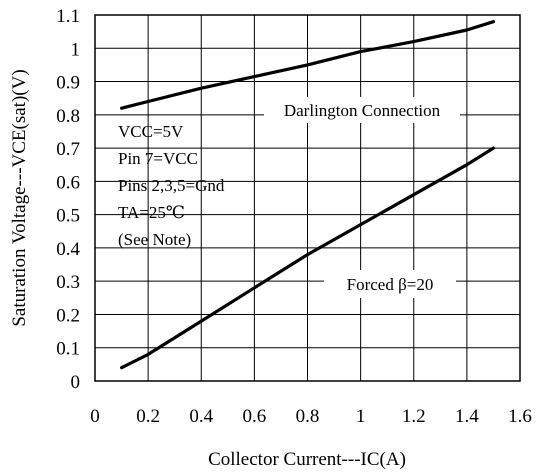 The image size is (544, 473). What do you see at coordinates (201, 416) in the screenshot?
I see `x-tick-label-2: 0.4` at bounding box center [201, 416].